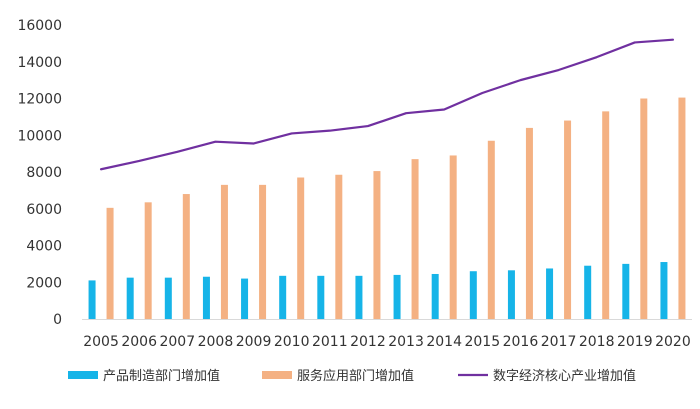 The height and width of the screenshot is (409, 700). Describe the element at coordinates (216, 342) in the screenshot. I see `x-tick-label: 2008` at that location.